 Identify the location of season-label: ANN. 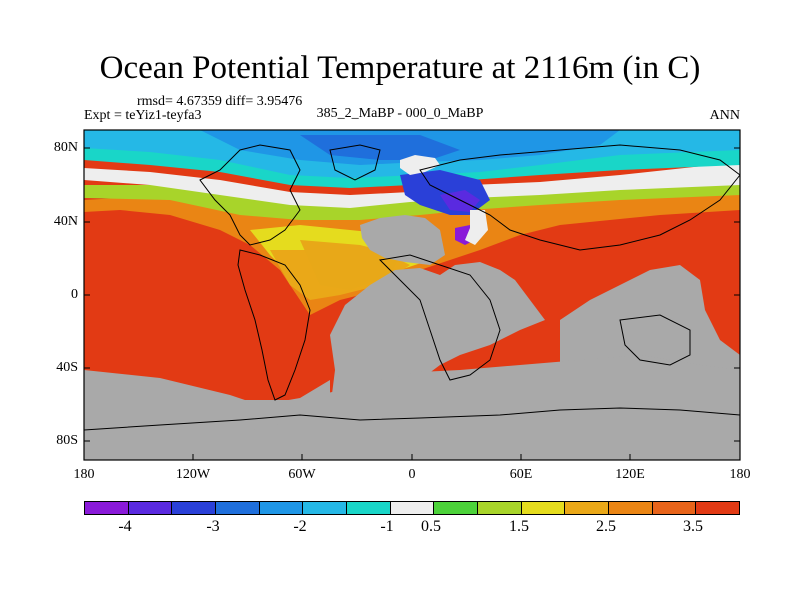
(724, 115).